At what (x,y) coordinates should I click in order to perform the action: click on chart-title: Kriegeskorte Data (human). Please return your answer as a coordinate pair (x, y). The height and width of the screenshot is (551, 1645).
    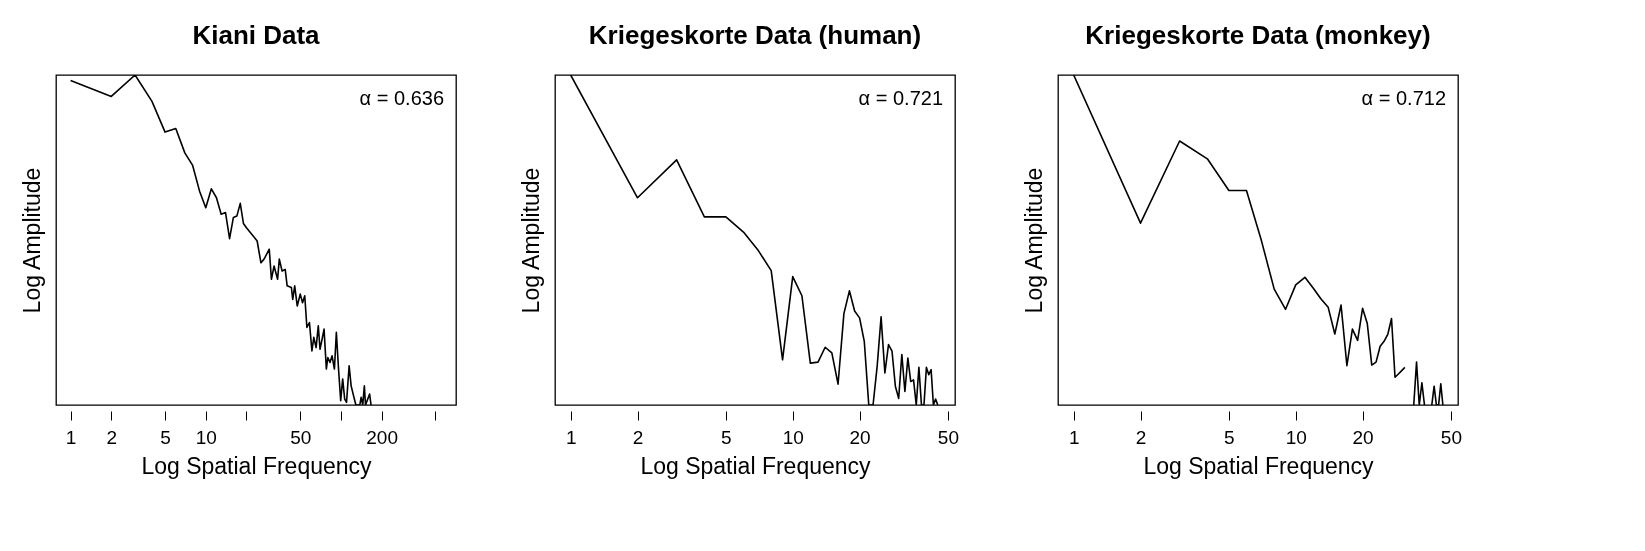
    Looking at the image, I should click on (755, 35).